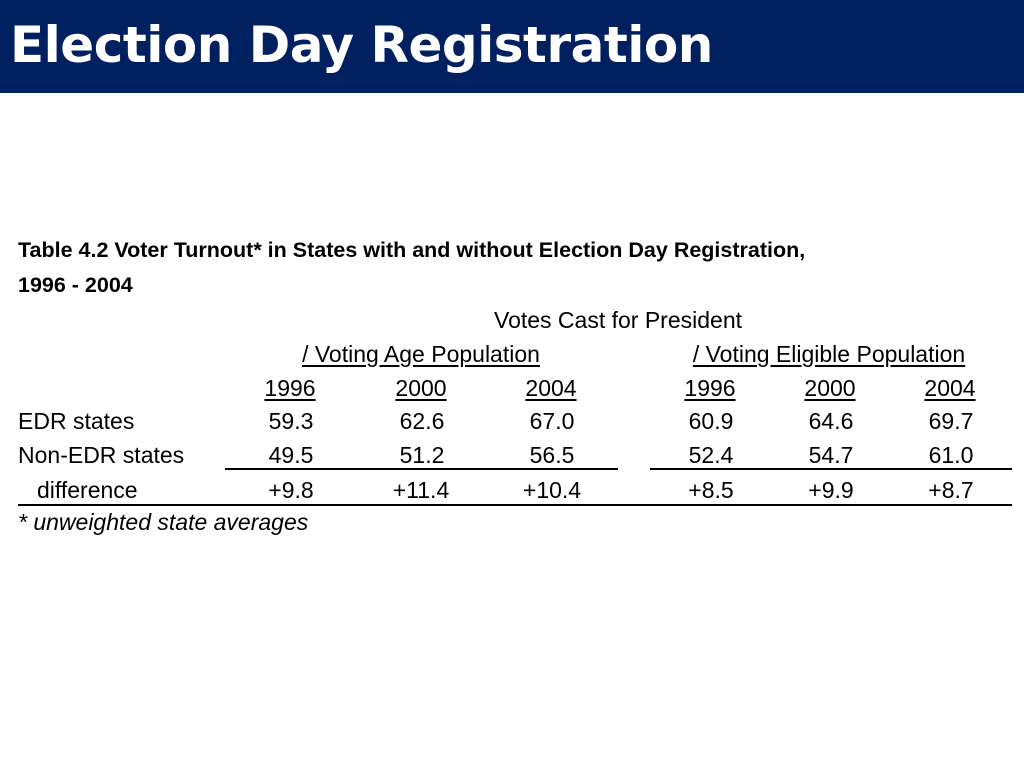 Image resolution: width=1024 pixels, height=768 pixels. What do you see at coordinates (829, 354) in the screenshot?
I see `group-header-voting-eligible: / Voting Eligible Population` at bounding box center [829, 354].